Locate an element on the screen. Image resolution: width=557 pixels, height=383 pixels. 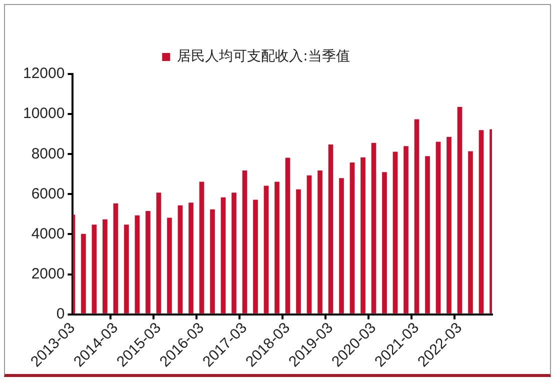
y-tick-label: 6000 is located at coordinates (48, 193).